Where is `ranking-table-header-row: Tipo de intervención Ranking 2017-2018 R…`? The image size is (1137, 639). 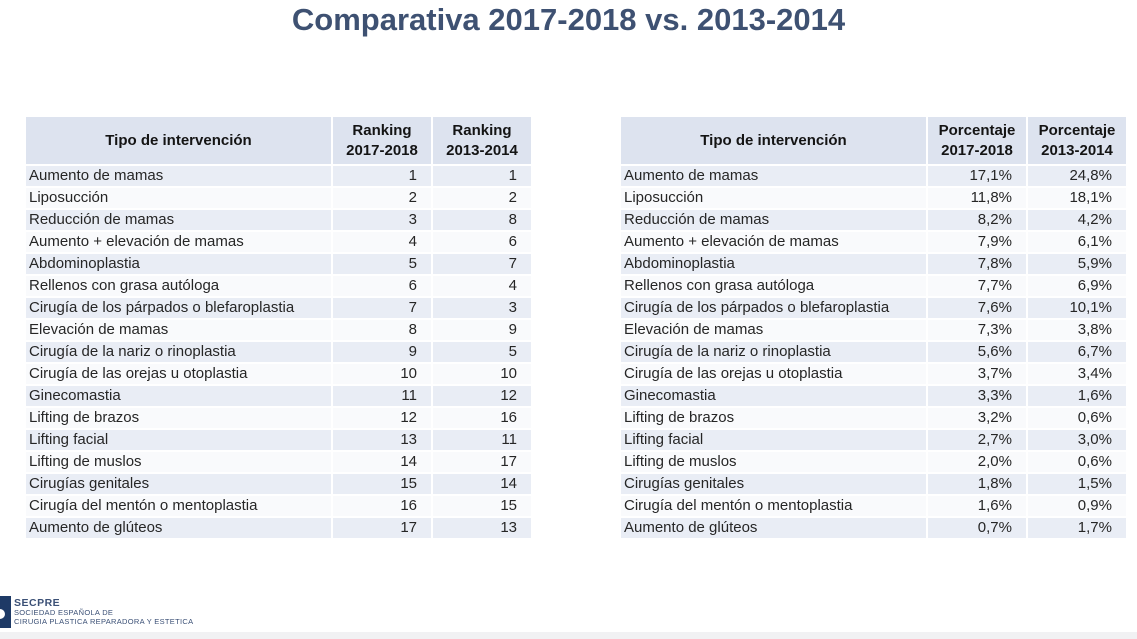 ranking-table-header-row: Tipo de intervención Ranking 2017-2018 R… is located at coordinates (278, 140).